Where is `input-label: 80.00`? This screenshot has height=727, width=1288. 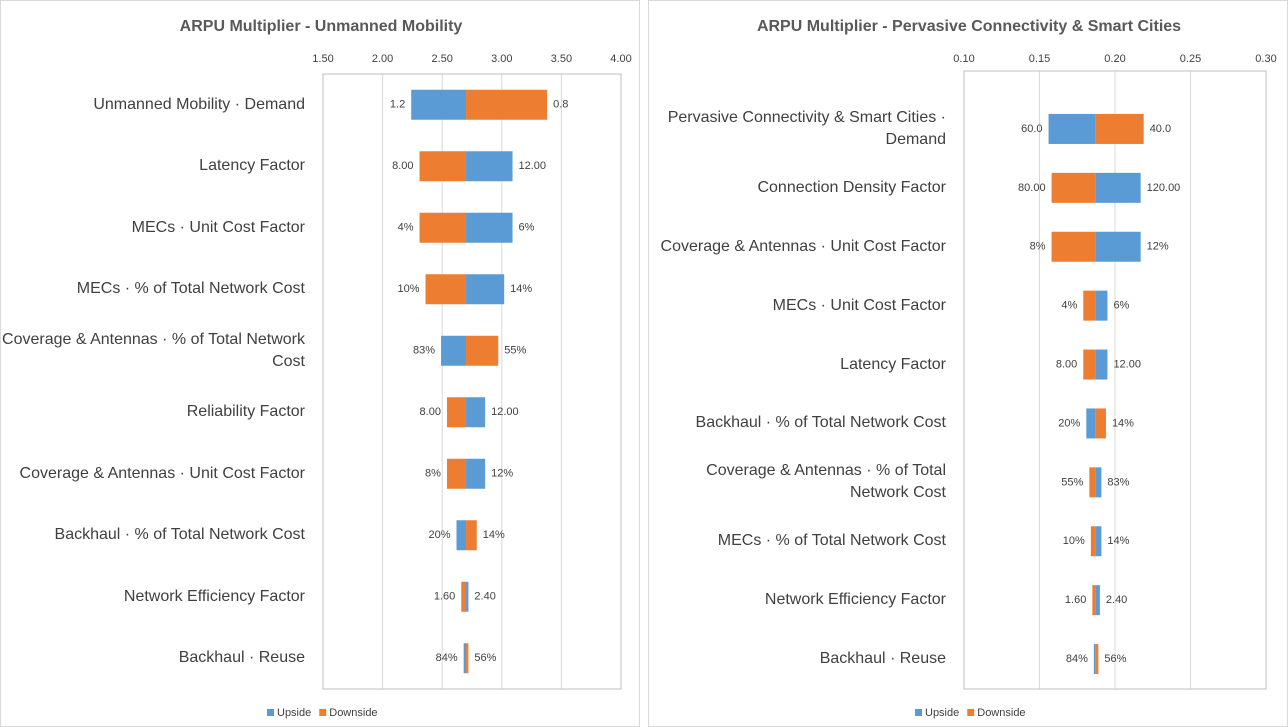
input-label: 80.00 is located at coordinates (1032, 188).